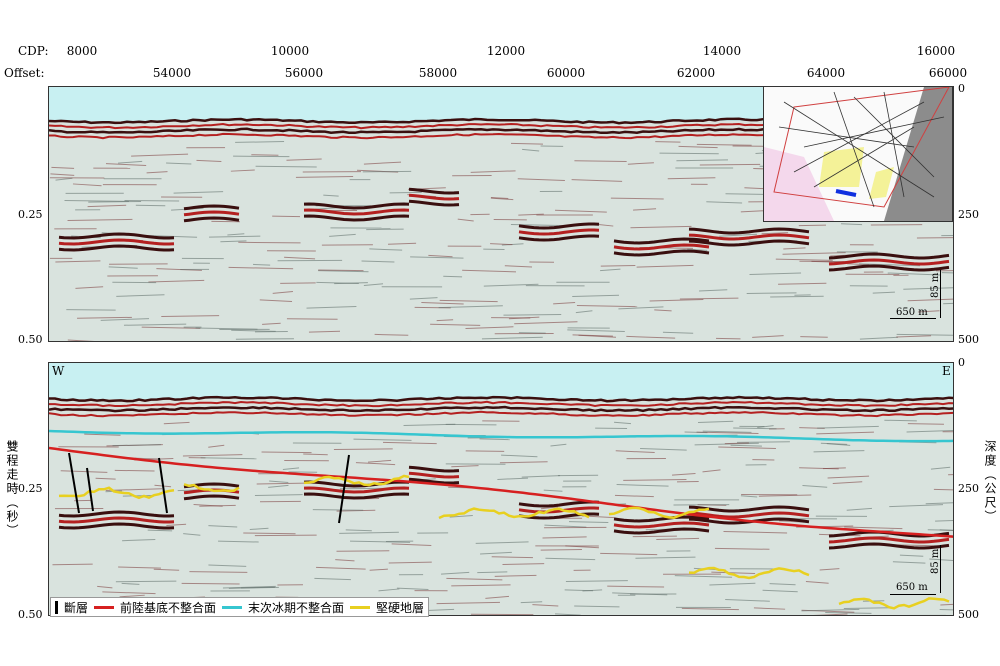 The image size is (1000, 666). I want to click on time-tick: 0.25, so click(30, 488).